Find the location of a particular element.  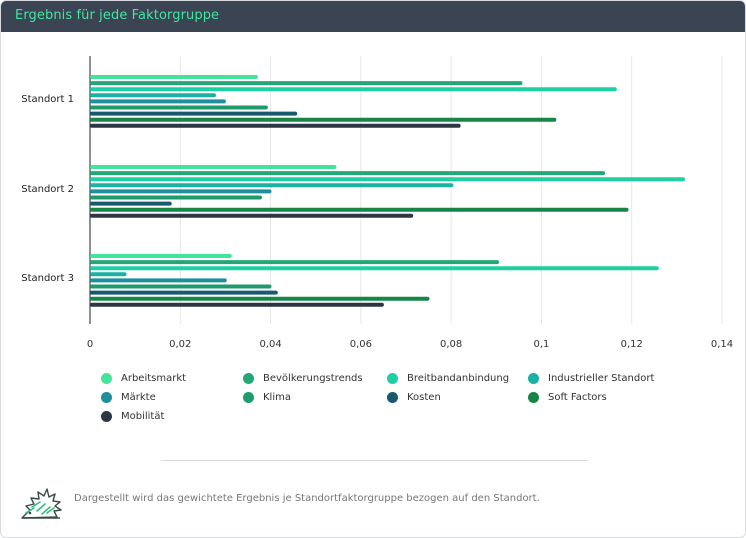

legend-item: Mobilität is located at coordinates (132, 416).